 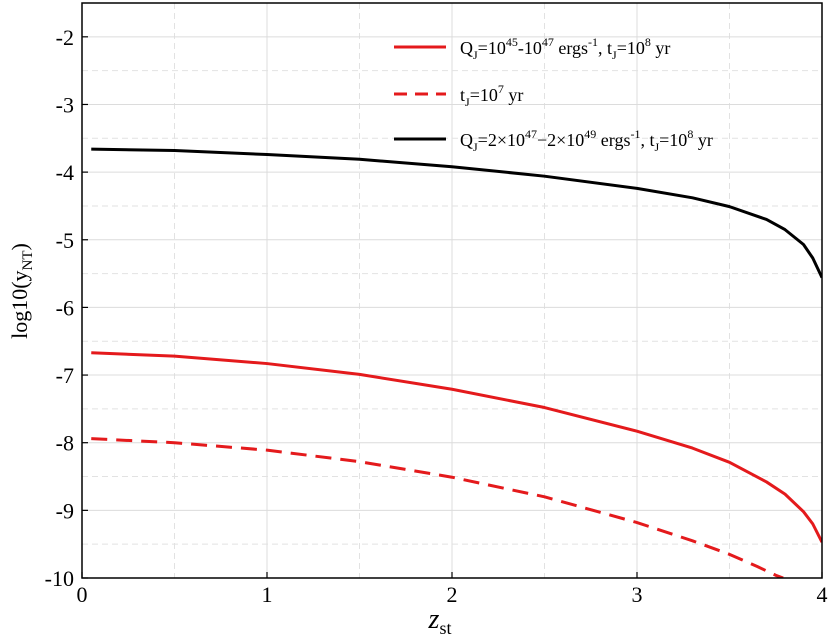 I want to click on y-tick-label: -9, so click(x=65, y=510).